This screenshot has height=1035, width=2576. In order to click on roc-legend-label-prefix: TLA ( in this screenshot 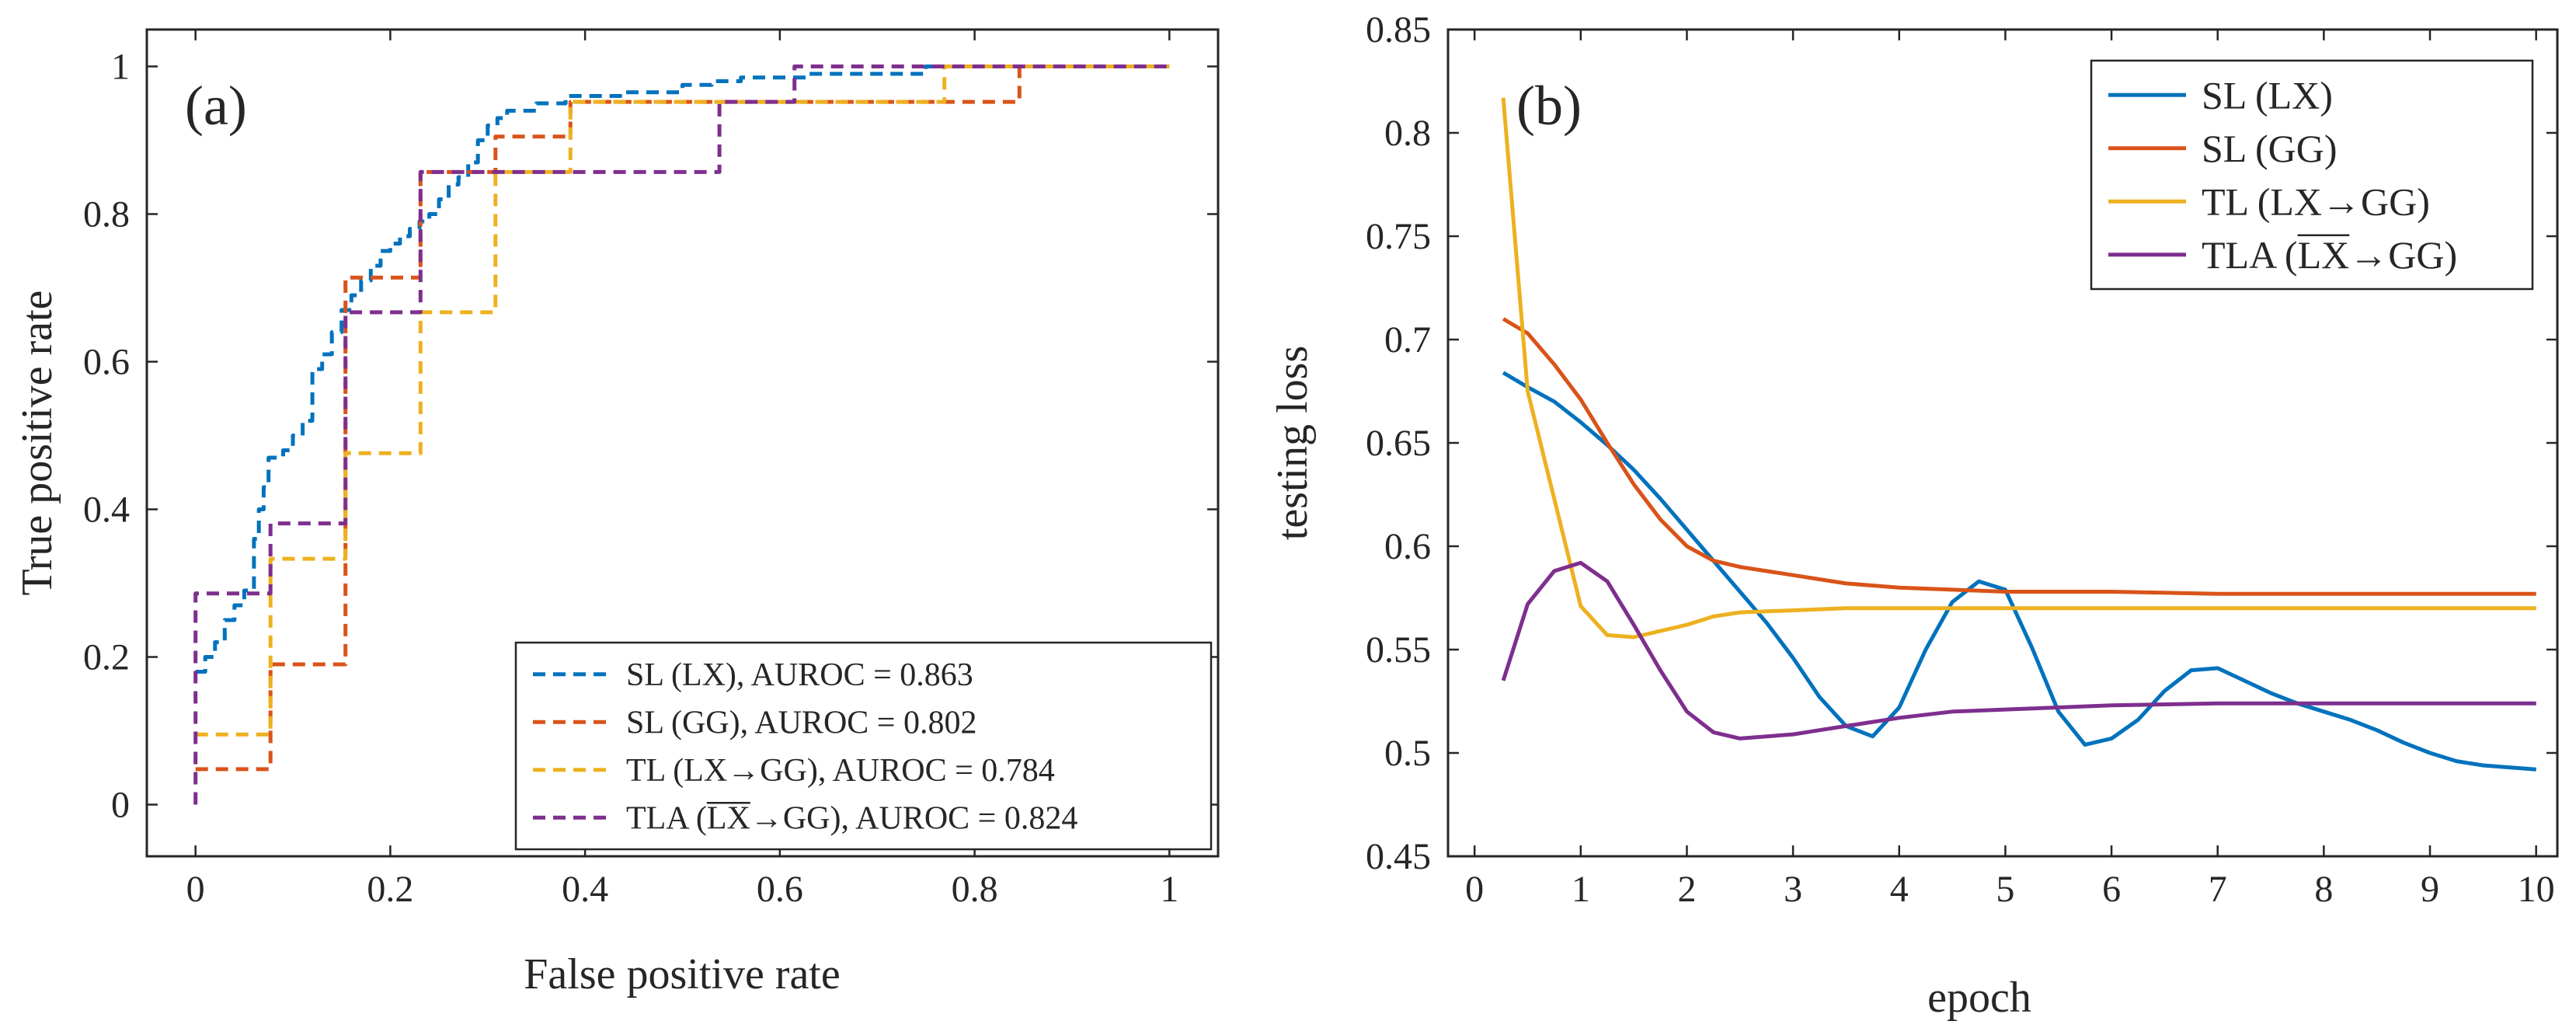, I will do `click(666, 818)`.